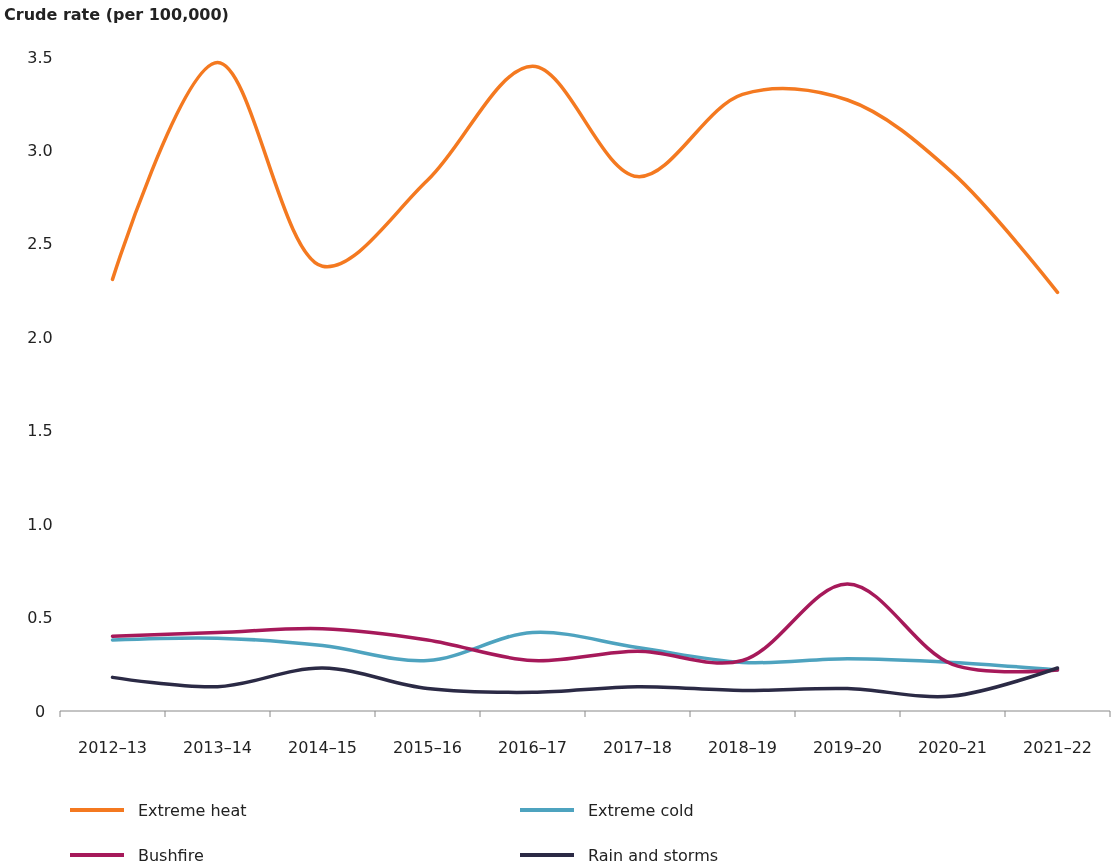 The image size is (1116, 866). Describe the element at coordinates (192, 810) in the screenshot. I see `legend-label: Extreme heat` at that location.